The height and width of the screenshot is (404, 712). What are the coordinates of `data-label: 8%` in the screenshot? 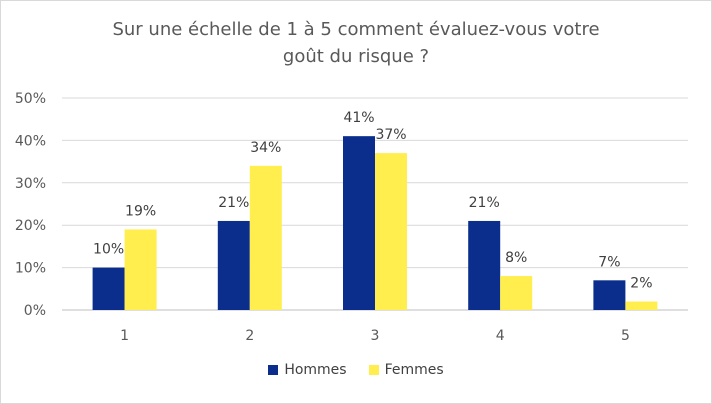 It's located at (516, 258).